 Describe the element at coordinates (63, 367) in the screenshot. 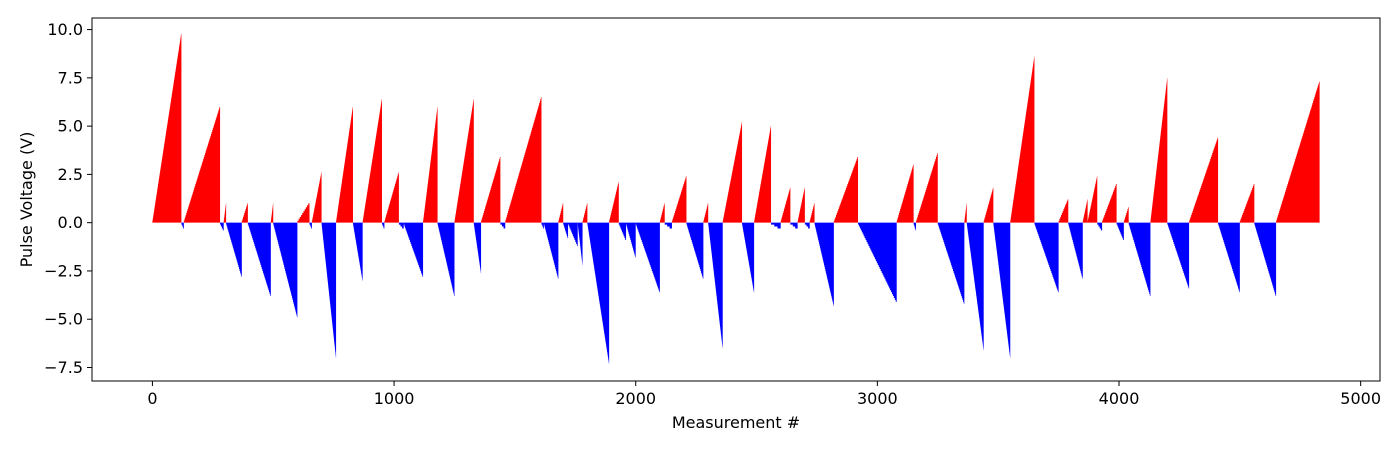

I see `y-tick-label: −7.5` at that location.